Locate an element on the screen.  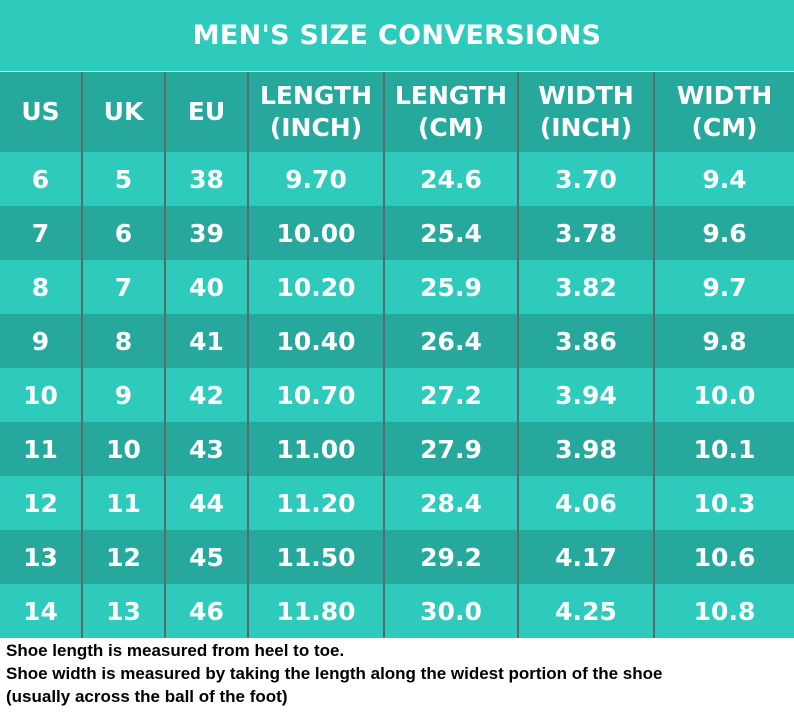
cell-us: 6 is located at coordinates (41, 179).